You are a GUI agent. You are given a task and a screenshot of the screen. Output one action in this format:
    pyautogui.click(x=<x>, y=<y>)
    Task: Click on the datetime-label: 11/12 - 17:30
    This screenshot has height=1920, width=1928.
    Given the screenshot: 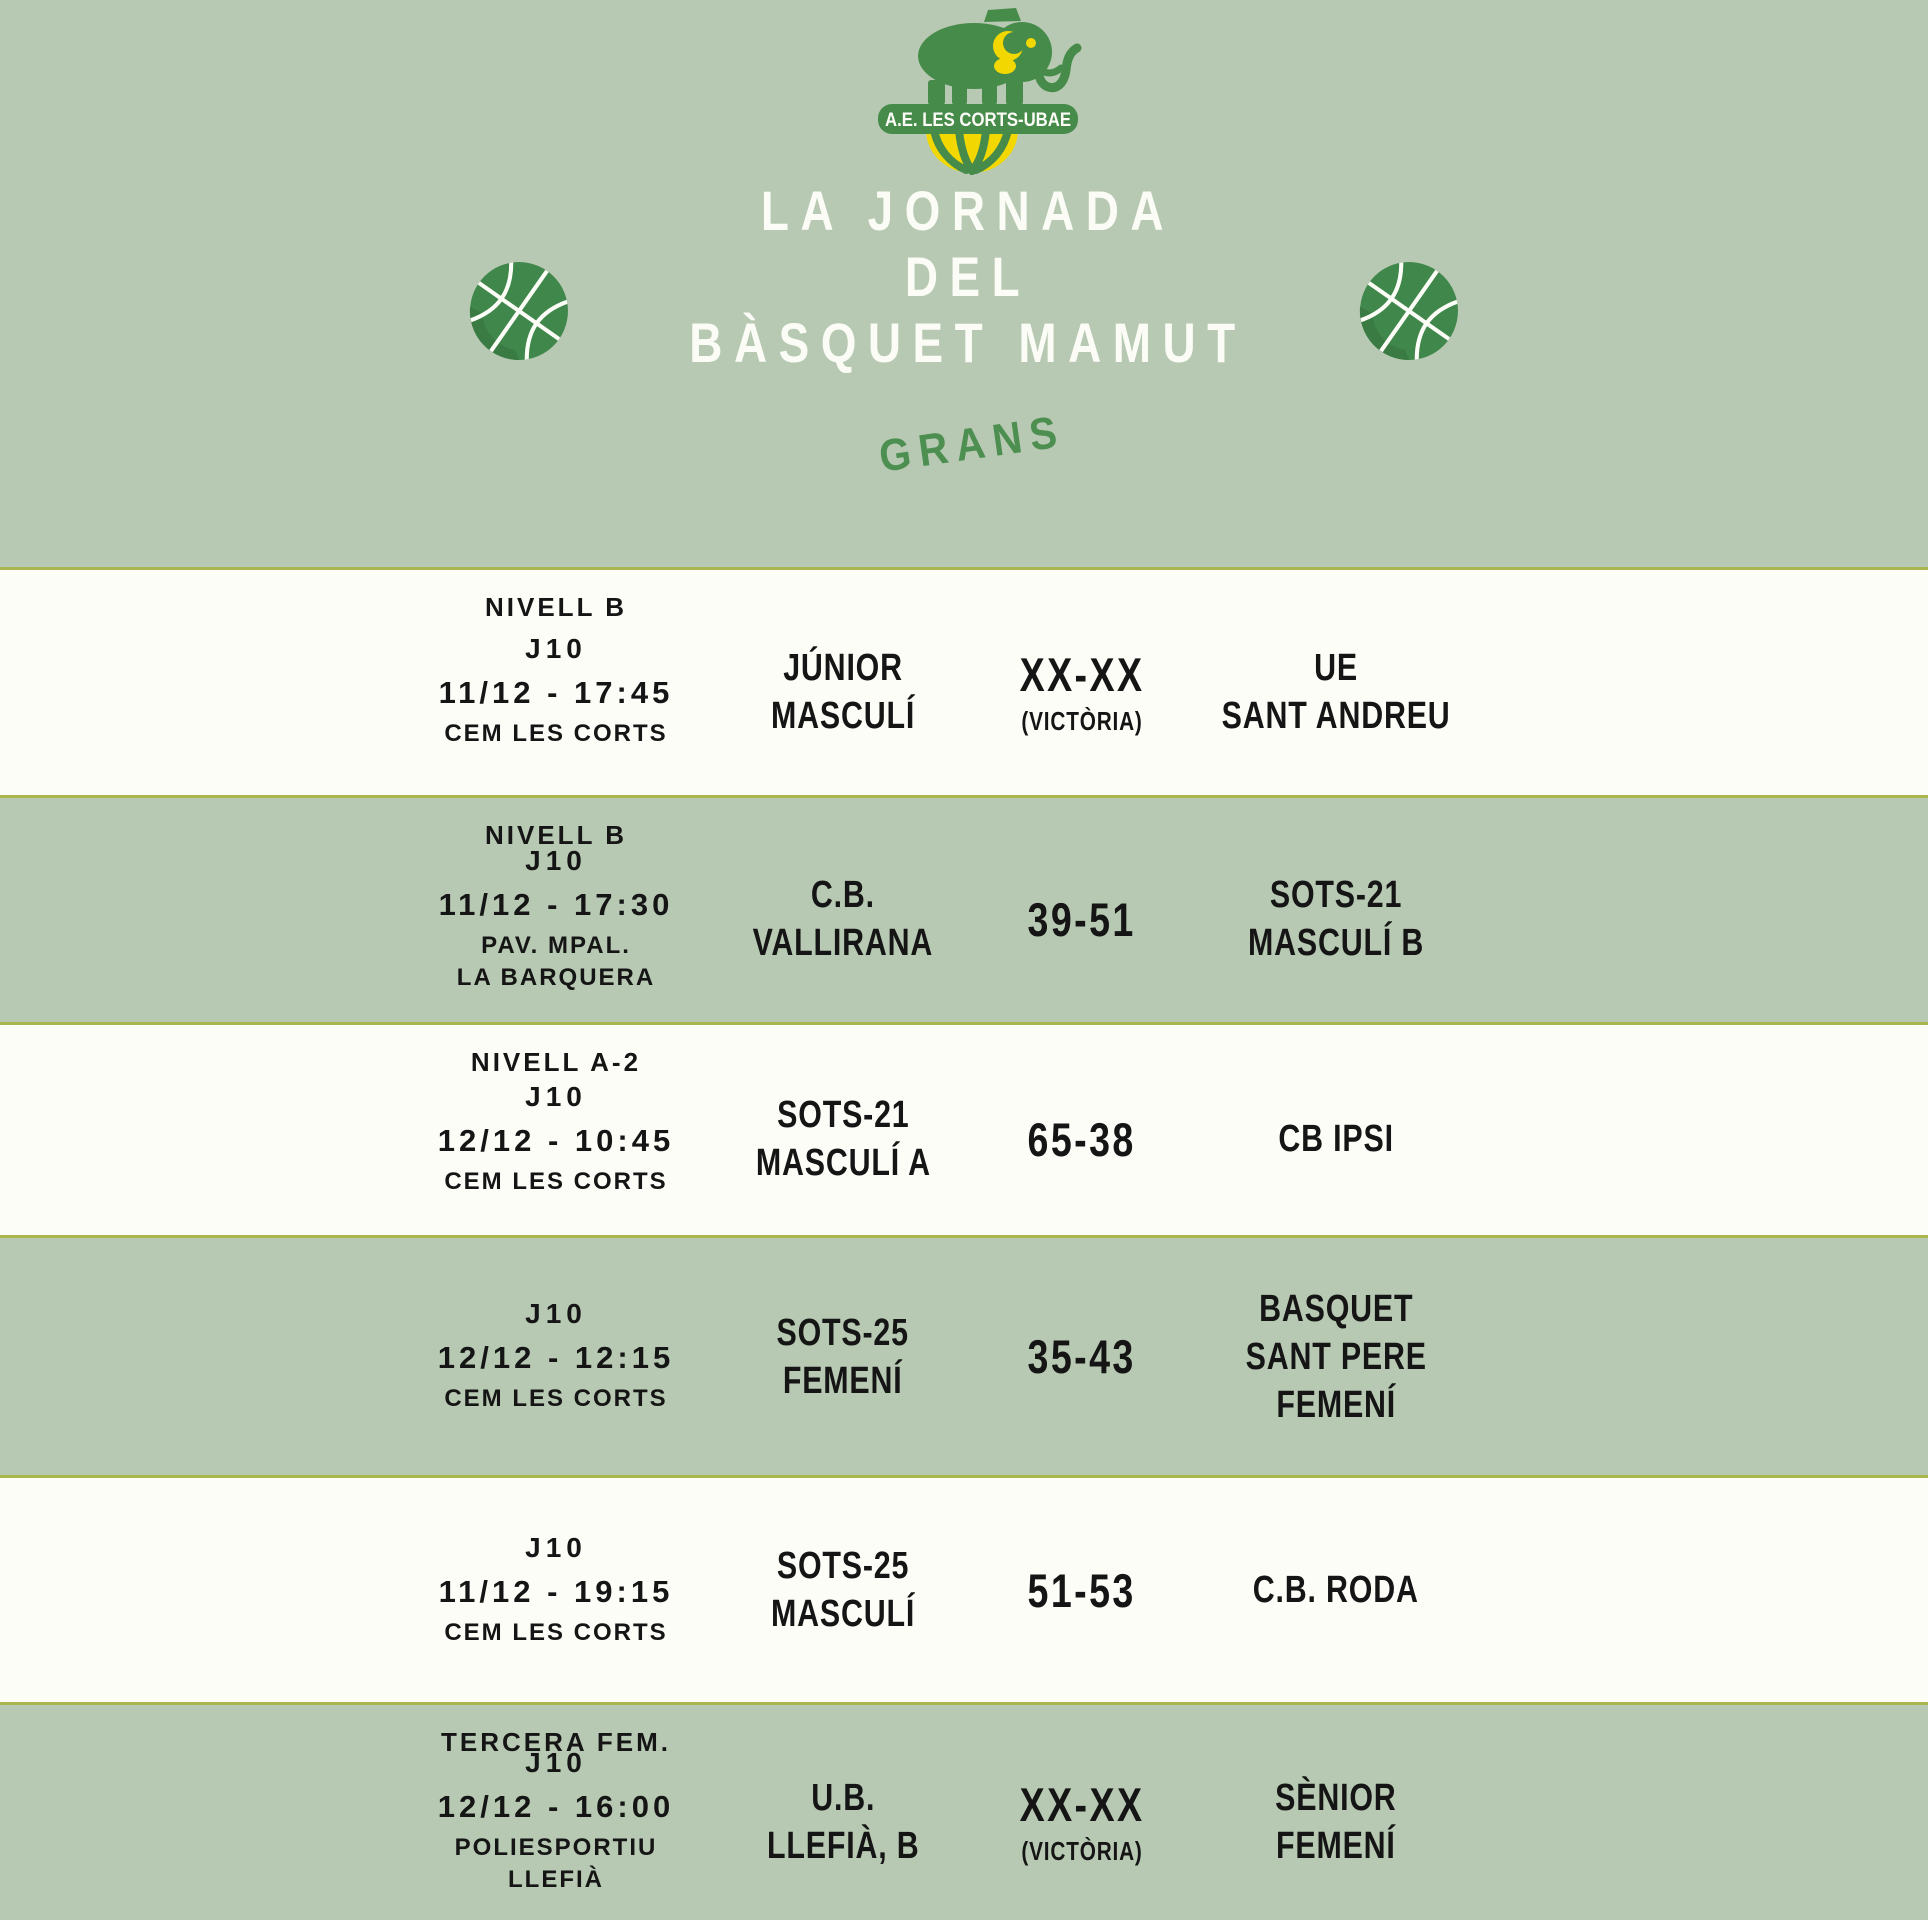 What is the action you would take?
    pyautogui.click(x=556, y=904)
    